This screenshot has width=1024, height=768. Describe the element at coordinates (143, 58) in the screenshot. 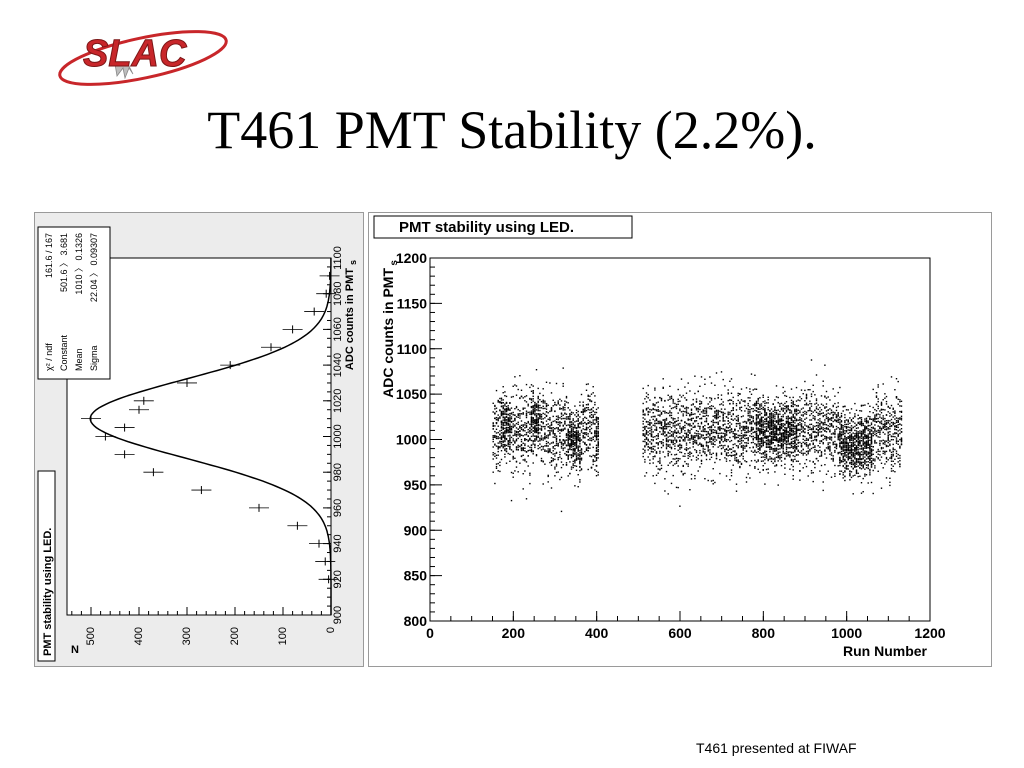

I see `logo-orbit` at that location.